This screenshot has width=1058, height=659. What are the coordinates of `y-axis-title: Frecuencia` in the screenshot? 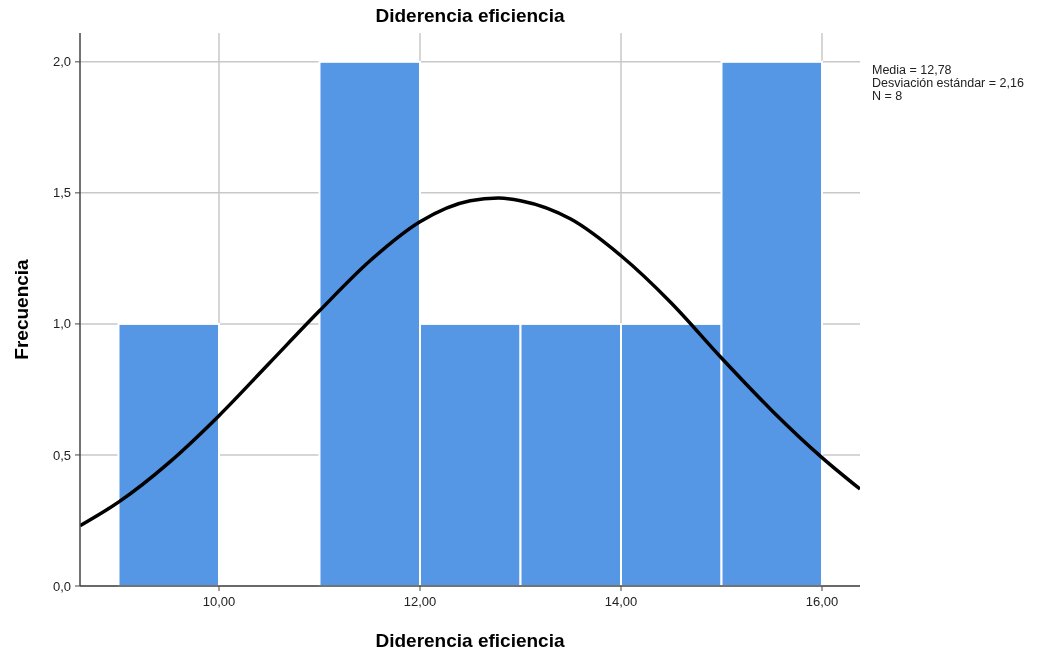 It's located at (21, 309).